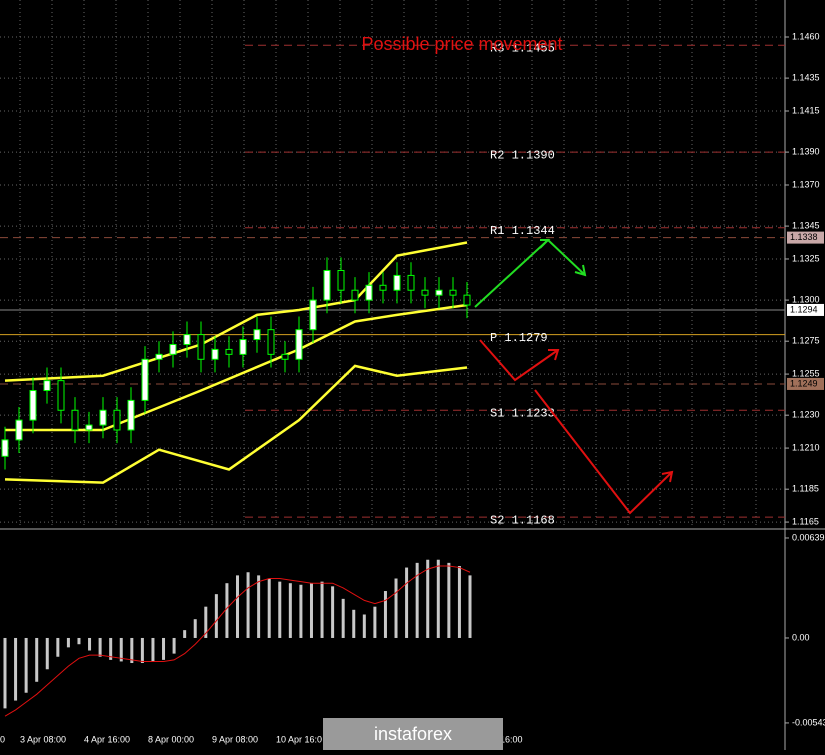  Describe the element at coordinates (801, 637) in the screenshot. I see `osc-y-tick-label: 0.00` at that location.